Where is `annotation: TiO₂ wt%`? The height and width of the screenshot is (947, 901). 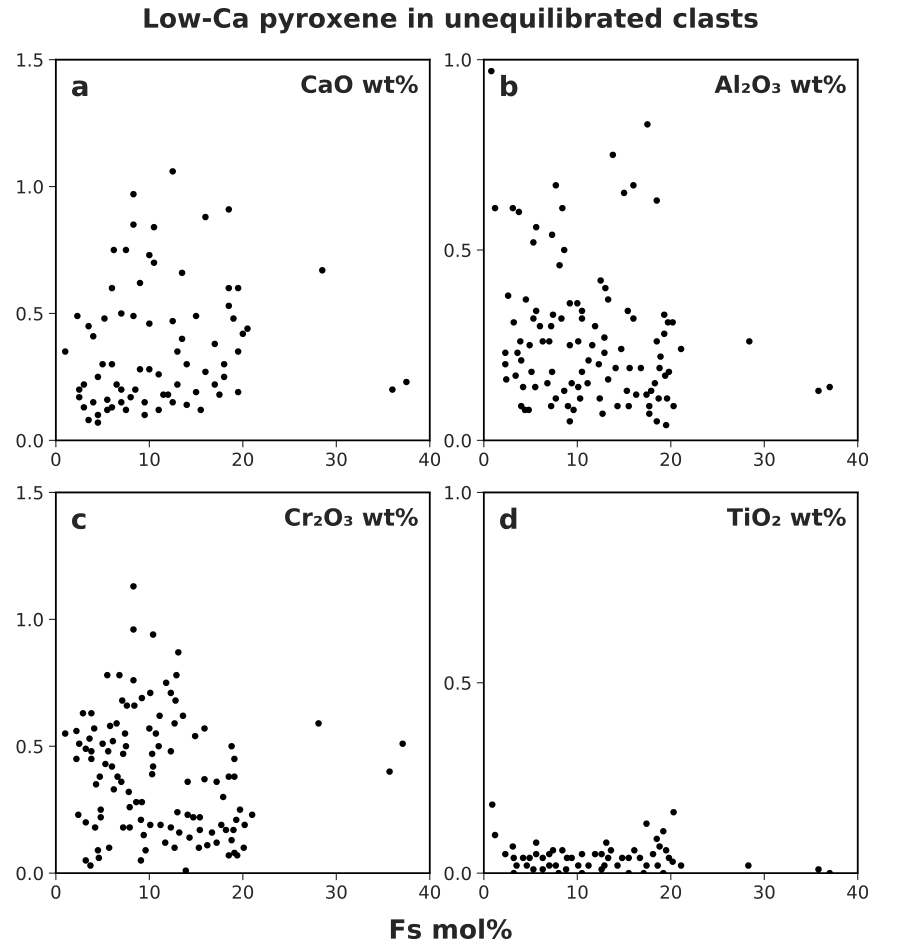
annotation: TiO₂ wt% is located at coordinates (786, 517).